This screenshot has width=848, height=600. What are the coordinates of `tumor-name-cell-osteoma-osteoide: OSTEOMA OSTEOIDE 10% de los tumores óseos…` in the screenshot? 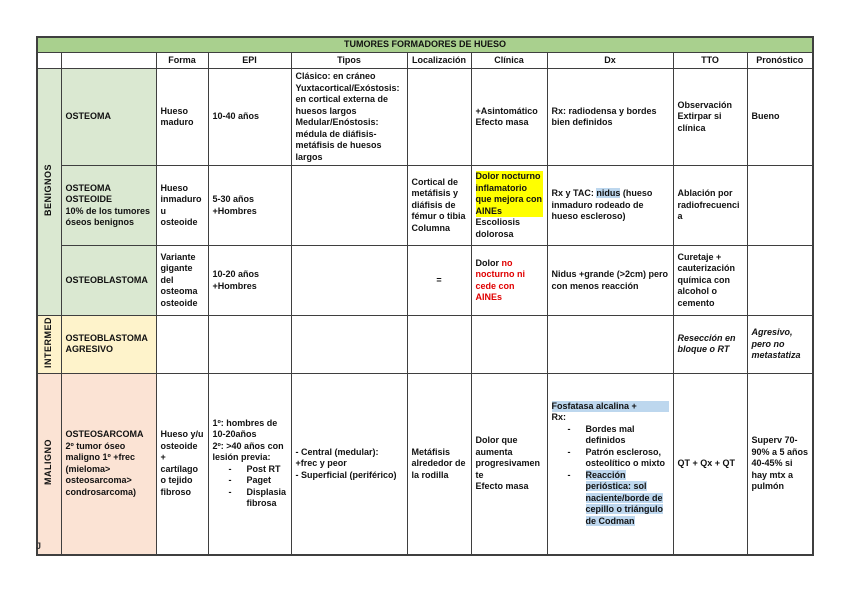 It's located at (108, 206).